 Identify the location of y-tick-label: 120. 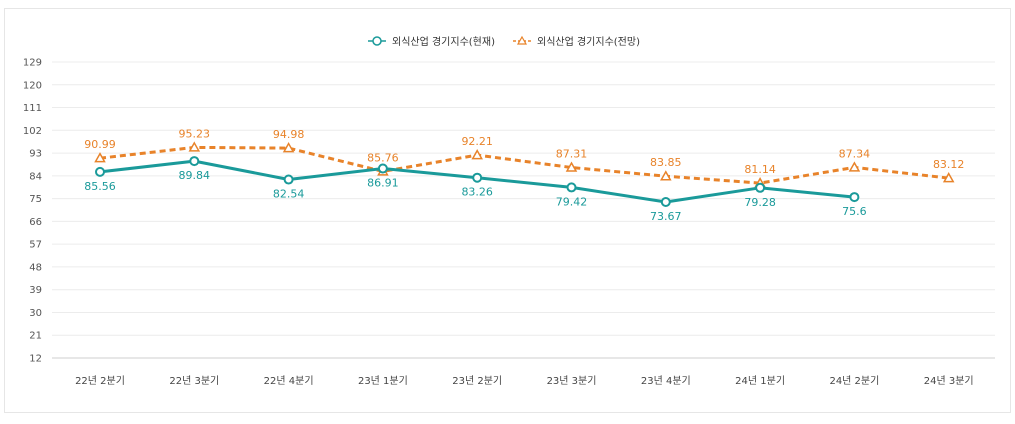
(32, 85).